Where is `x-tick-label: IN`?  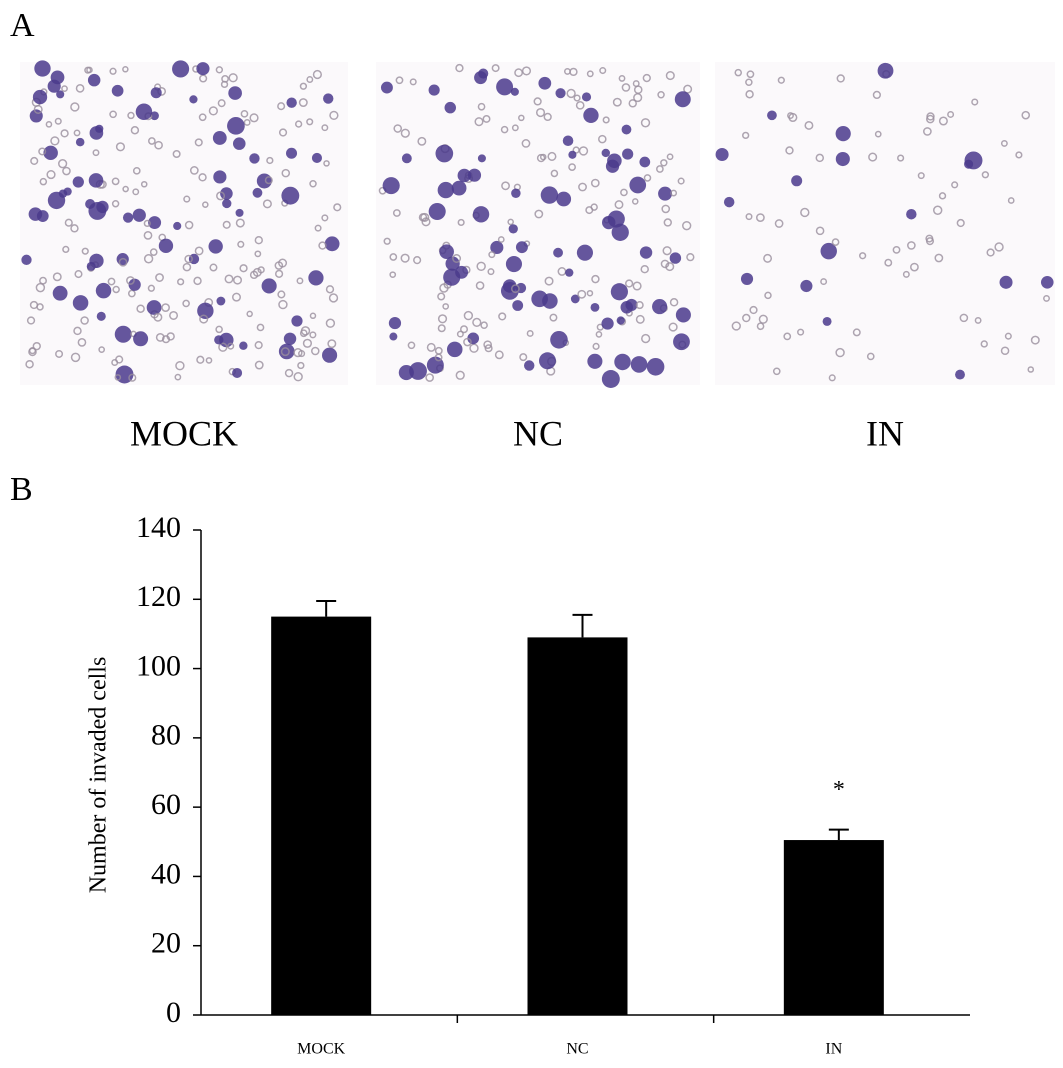 x-tick-label: IN is located at coordinates (833, 1049).